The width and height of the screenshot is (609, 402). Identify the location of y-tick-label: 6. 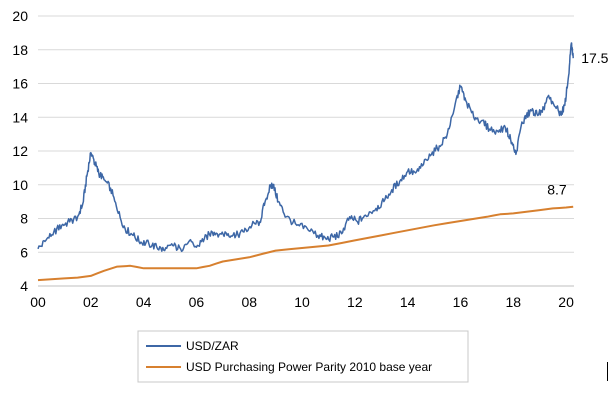
(24, 252).